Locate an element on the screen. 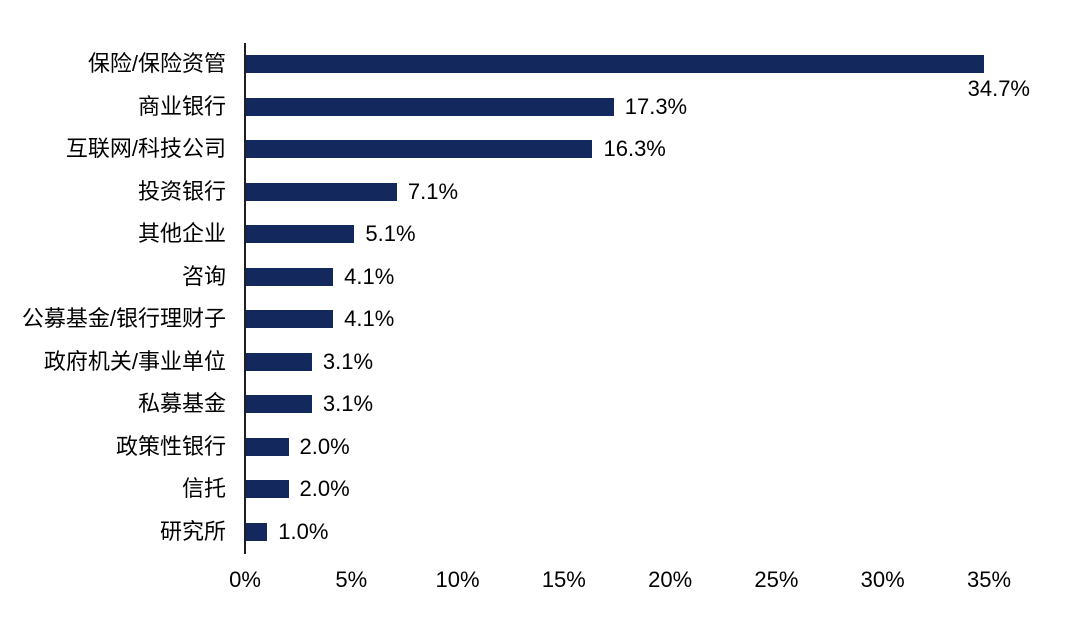 This screenshot has width=1080, height=630. x-tick-label: 5% is located at coordinates (351, 579).